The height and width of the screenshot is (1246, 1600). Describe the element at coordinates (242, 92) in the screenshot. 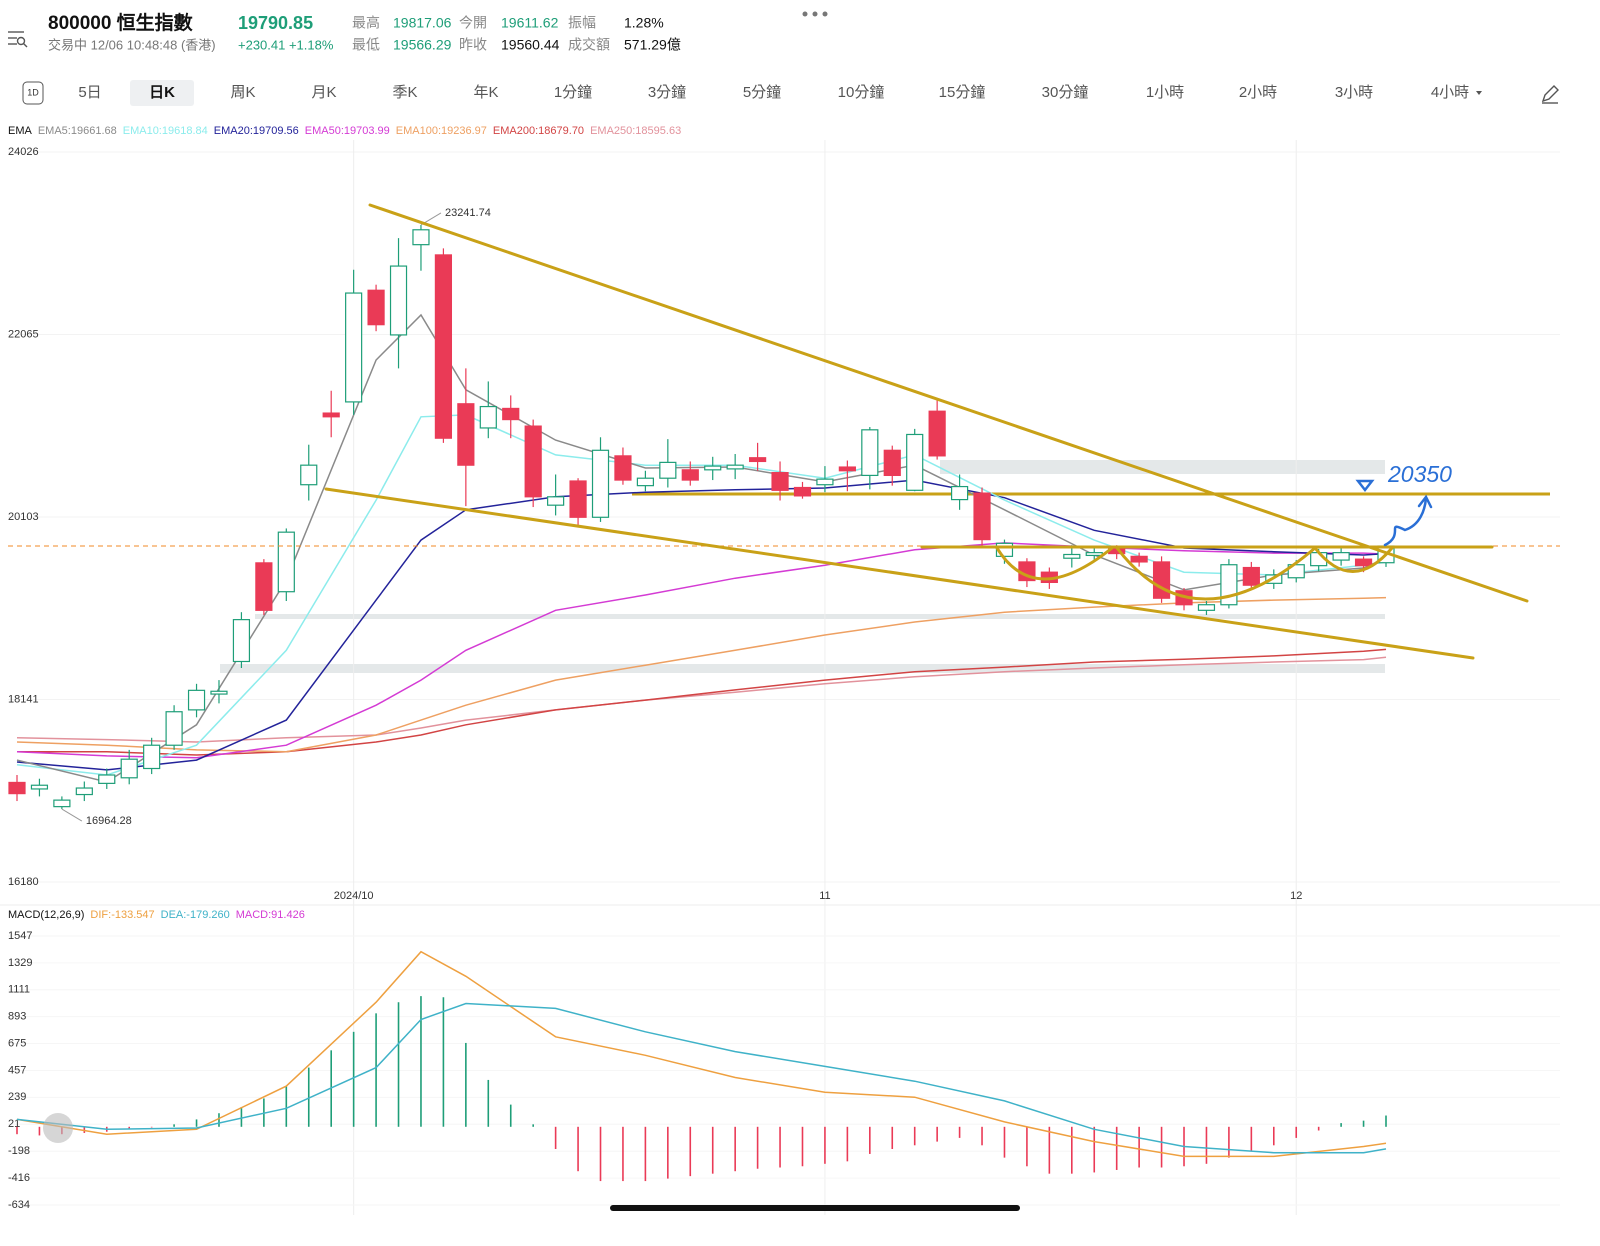

I see `tab: 周K` at that location.